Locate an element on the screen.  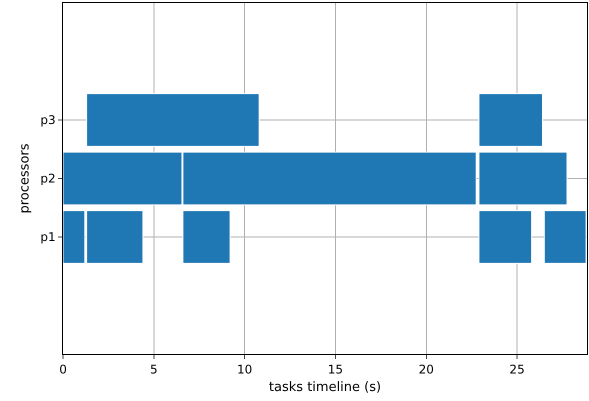
x-tick-label: 15 is located at coordinates (336, 369).